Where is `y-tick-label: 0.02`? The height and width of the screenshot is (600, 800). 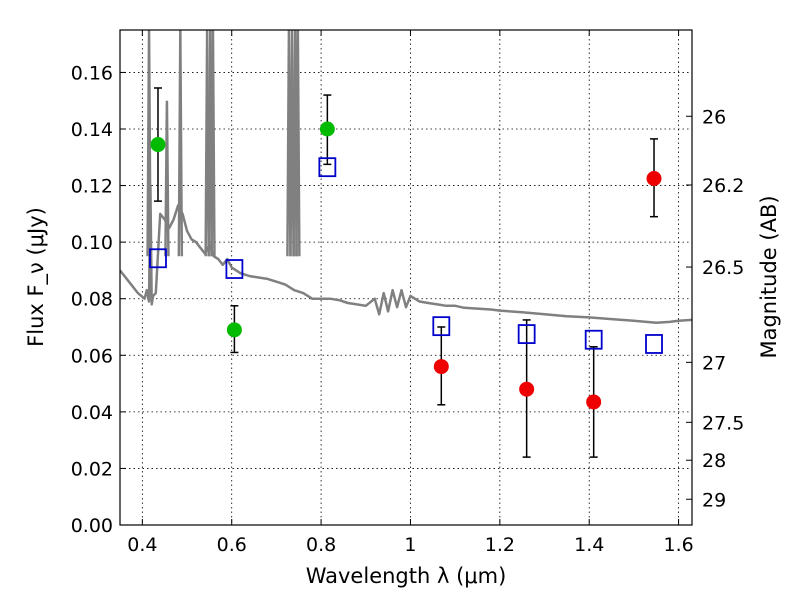
y-tick-label: 0.02 is located at coordinates (92, 469).